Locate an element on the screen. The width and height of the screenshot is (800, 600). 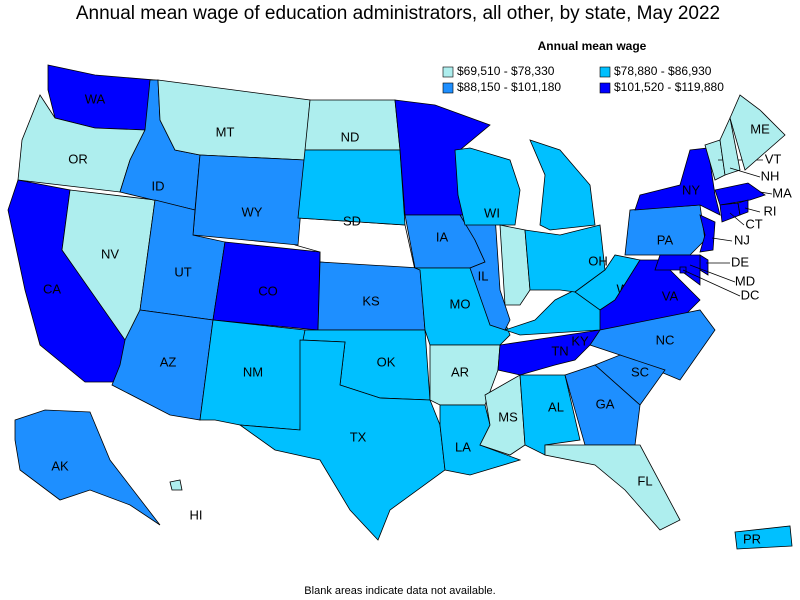
state-label: CT is located at coordinates (753, 223).